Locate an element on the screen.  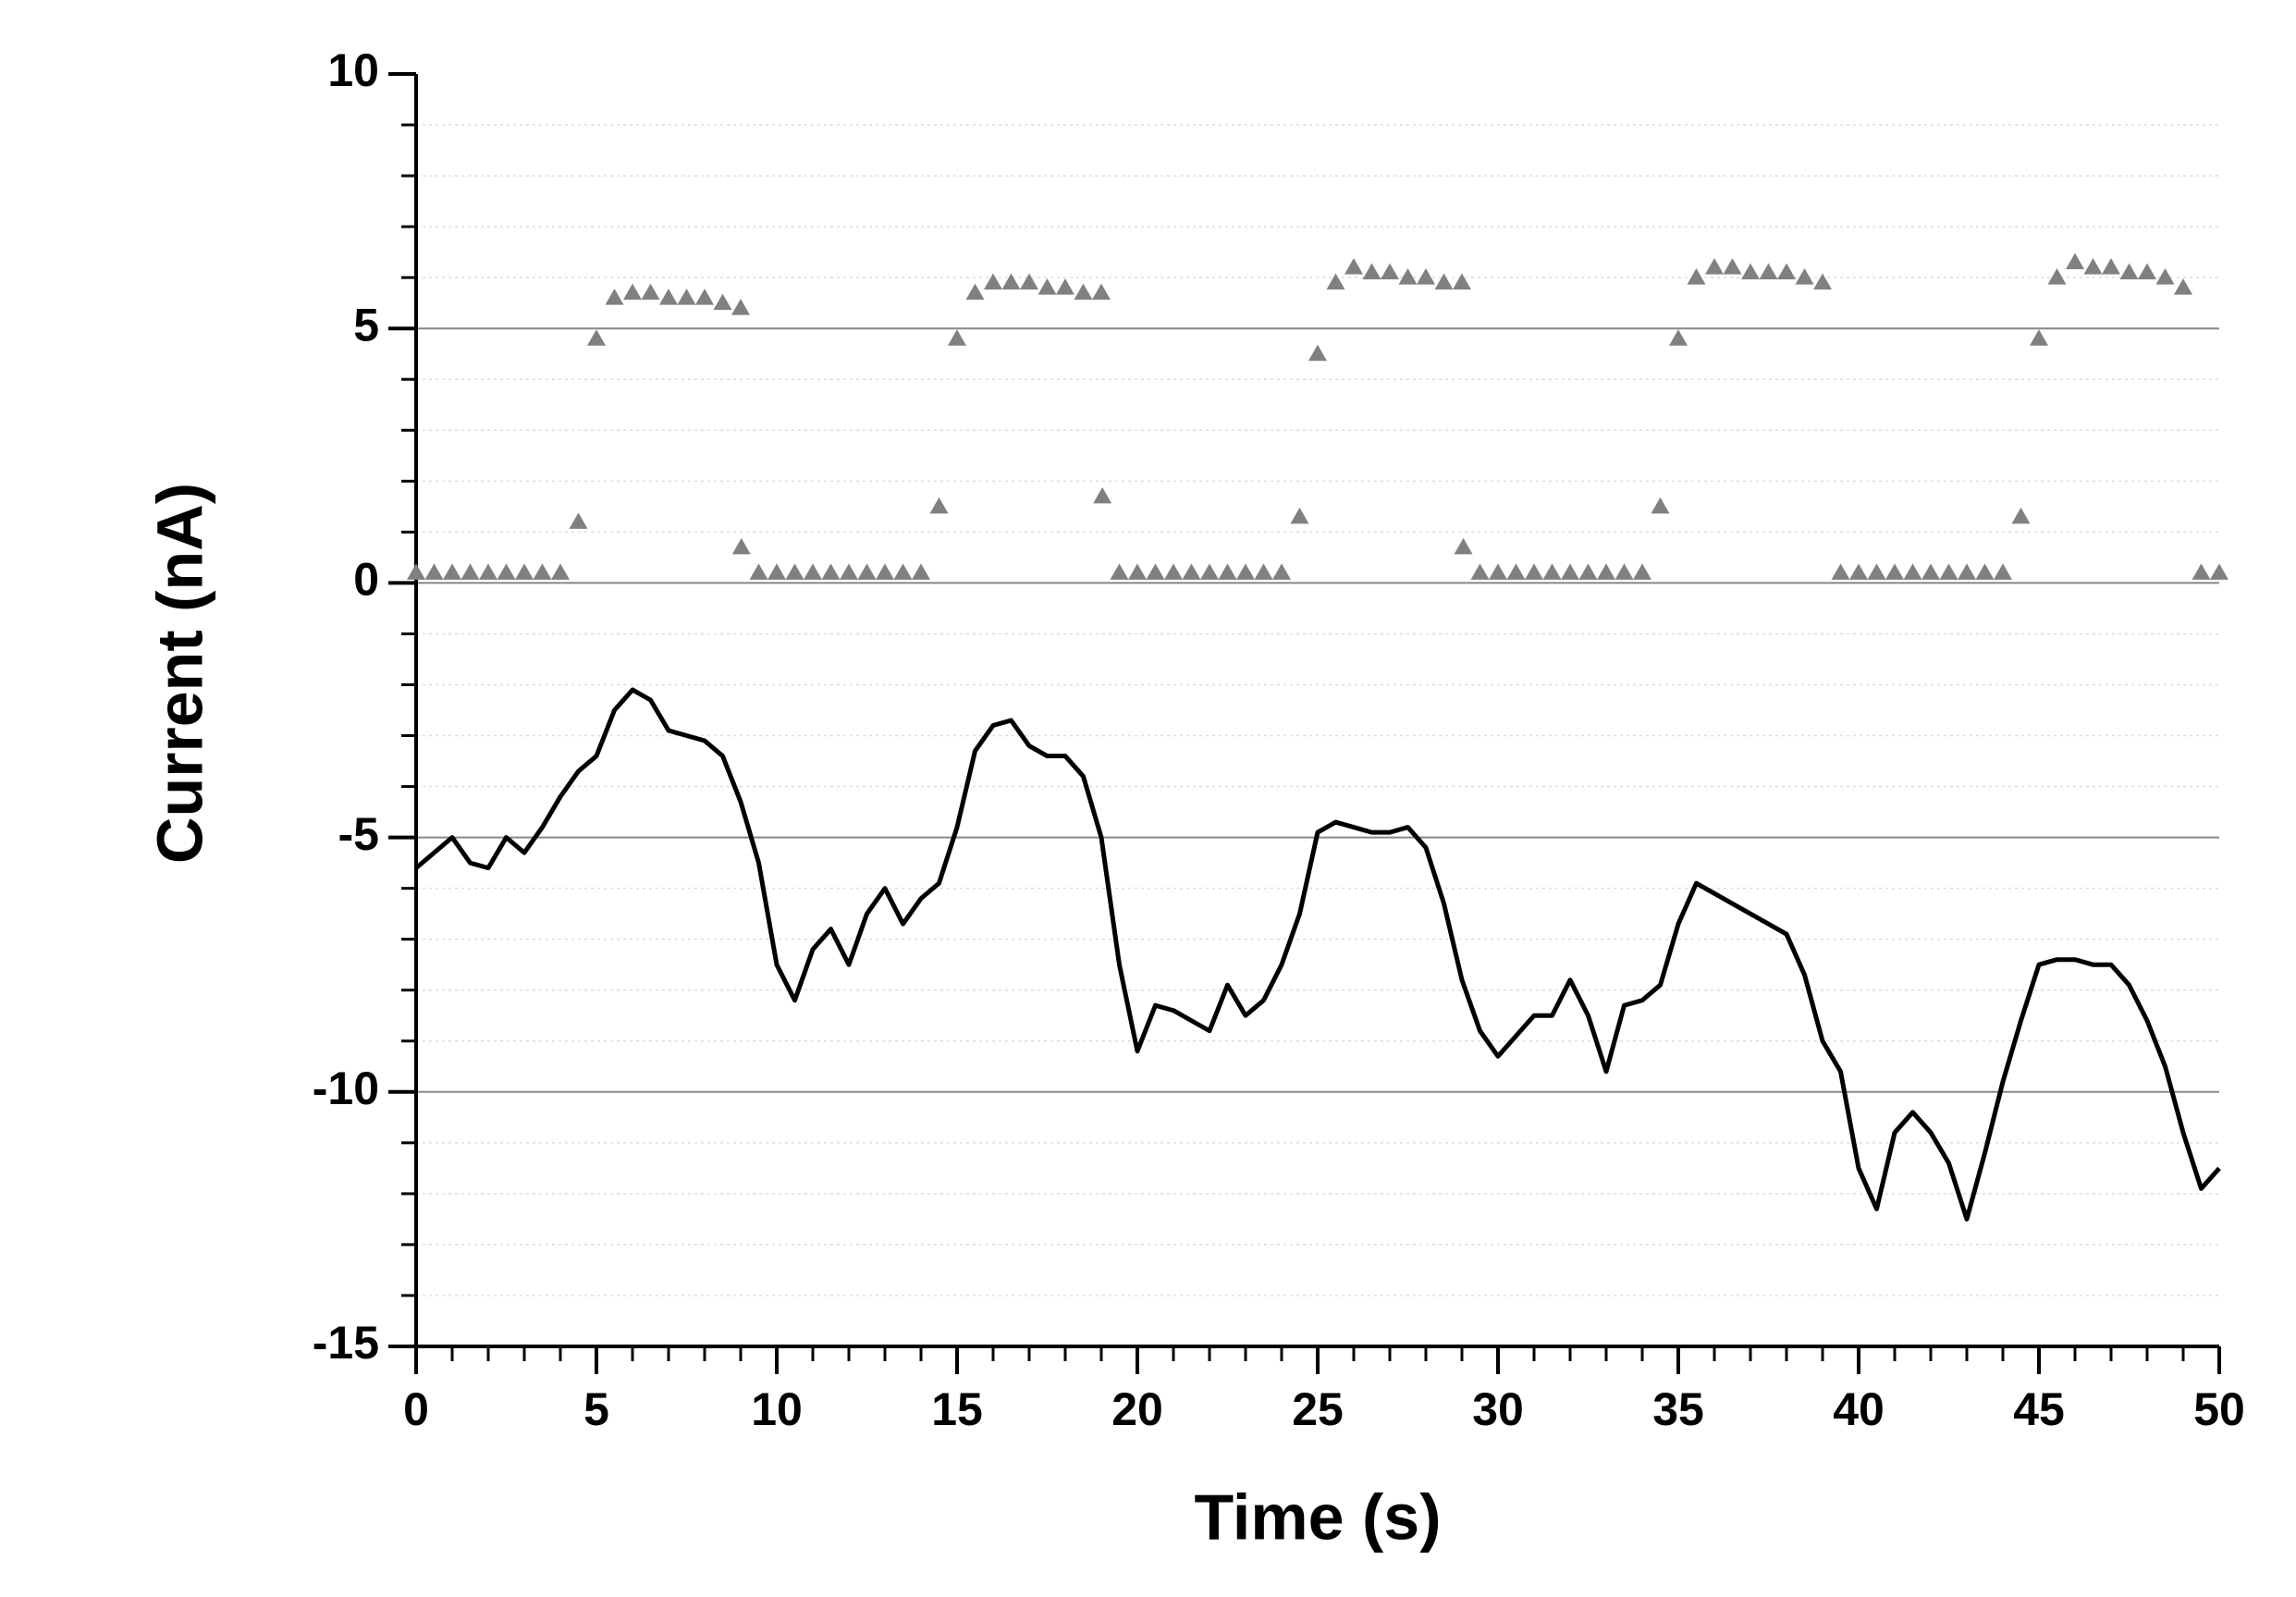
x-tick-label: 15 is located at coordinates (957, 1409).